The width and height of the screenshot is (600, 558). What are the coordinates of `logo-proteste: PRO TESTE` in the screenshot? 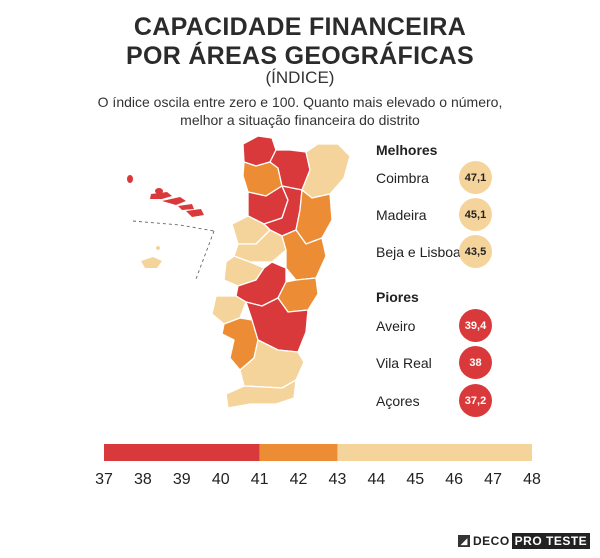 It's located at (551, 541).